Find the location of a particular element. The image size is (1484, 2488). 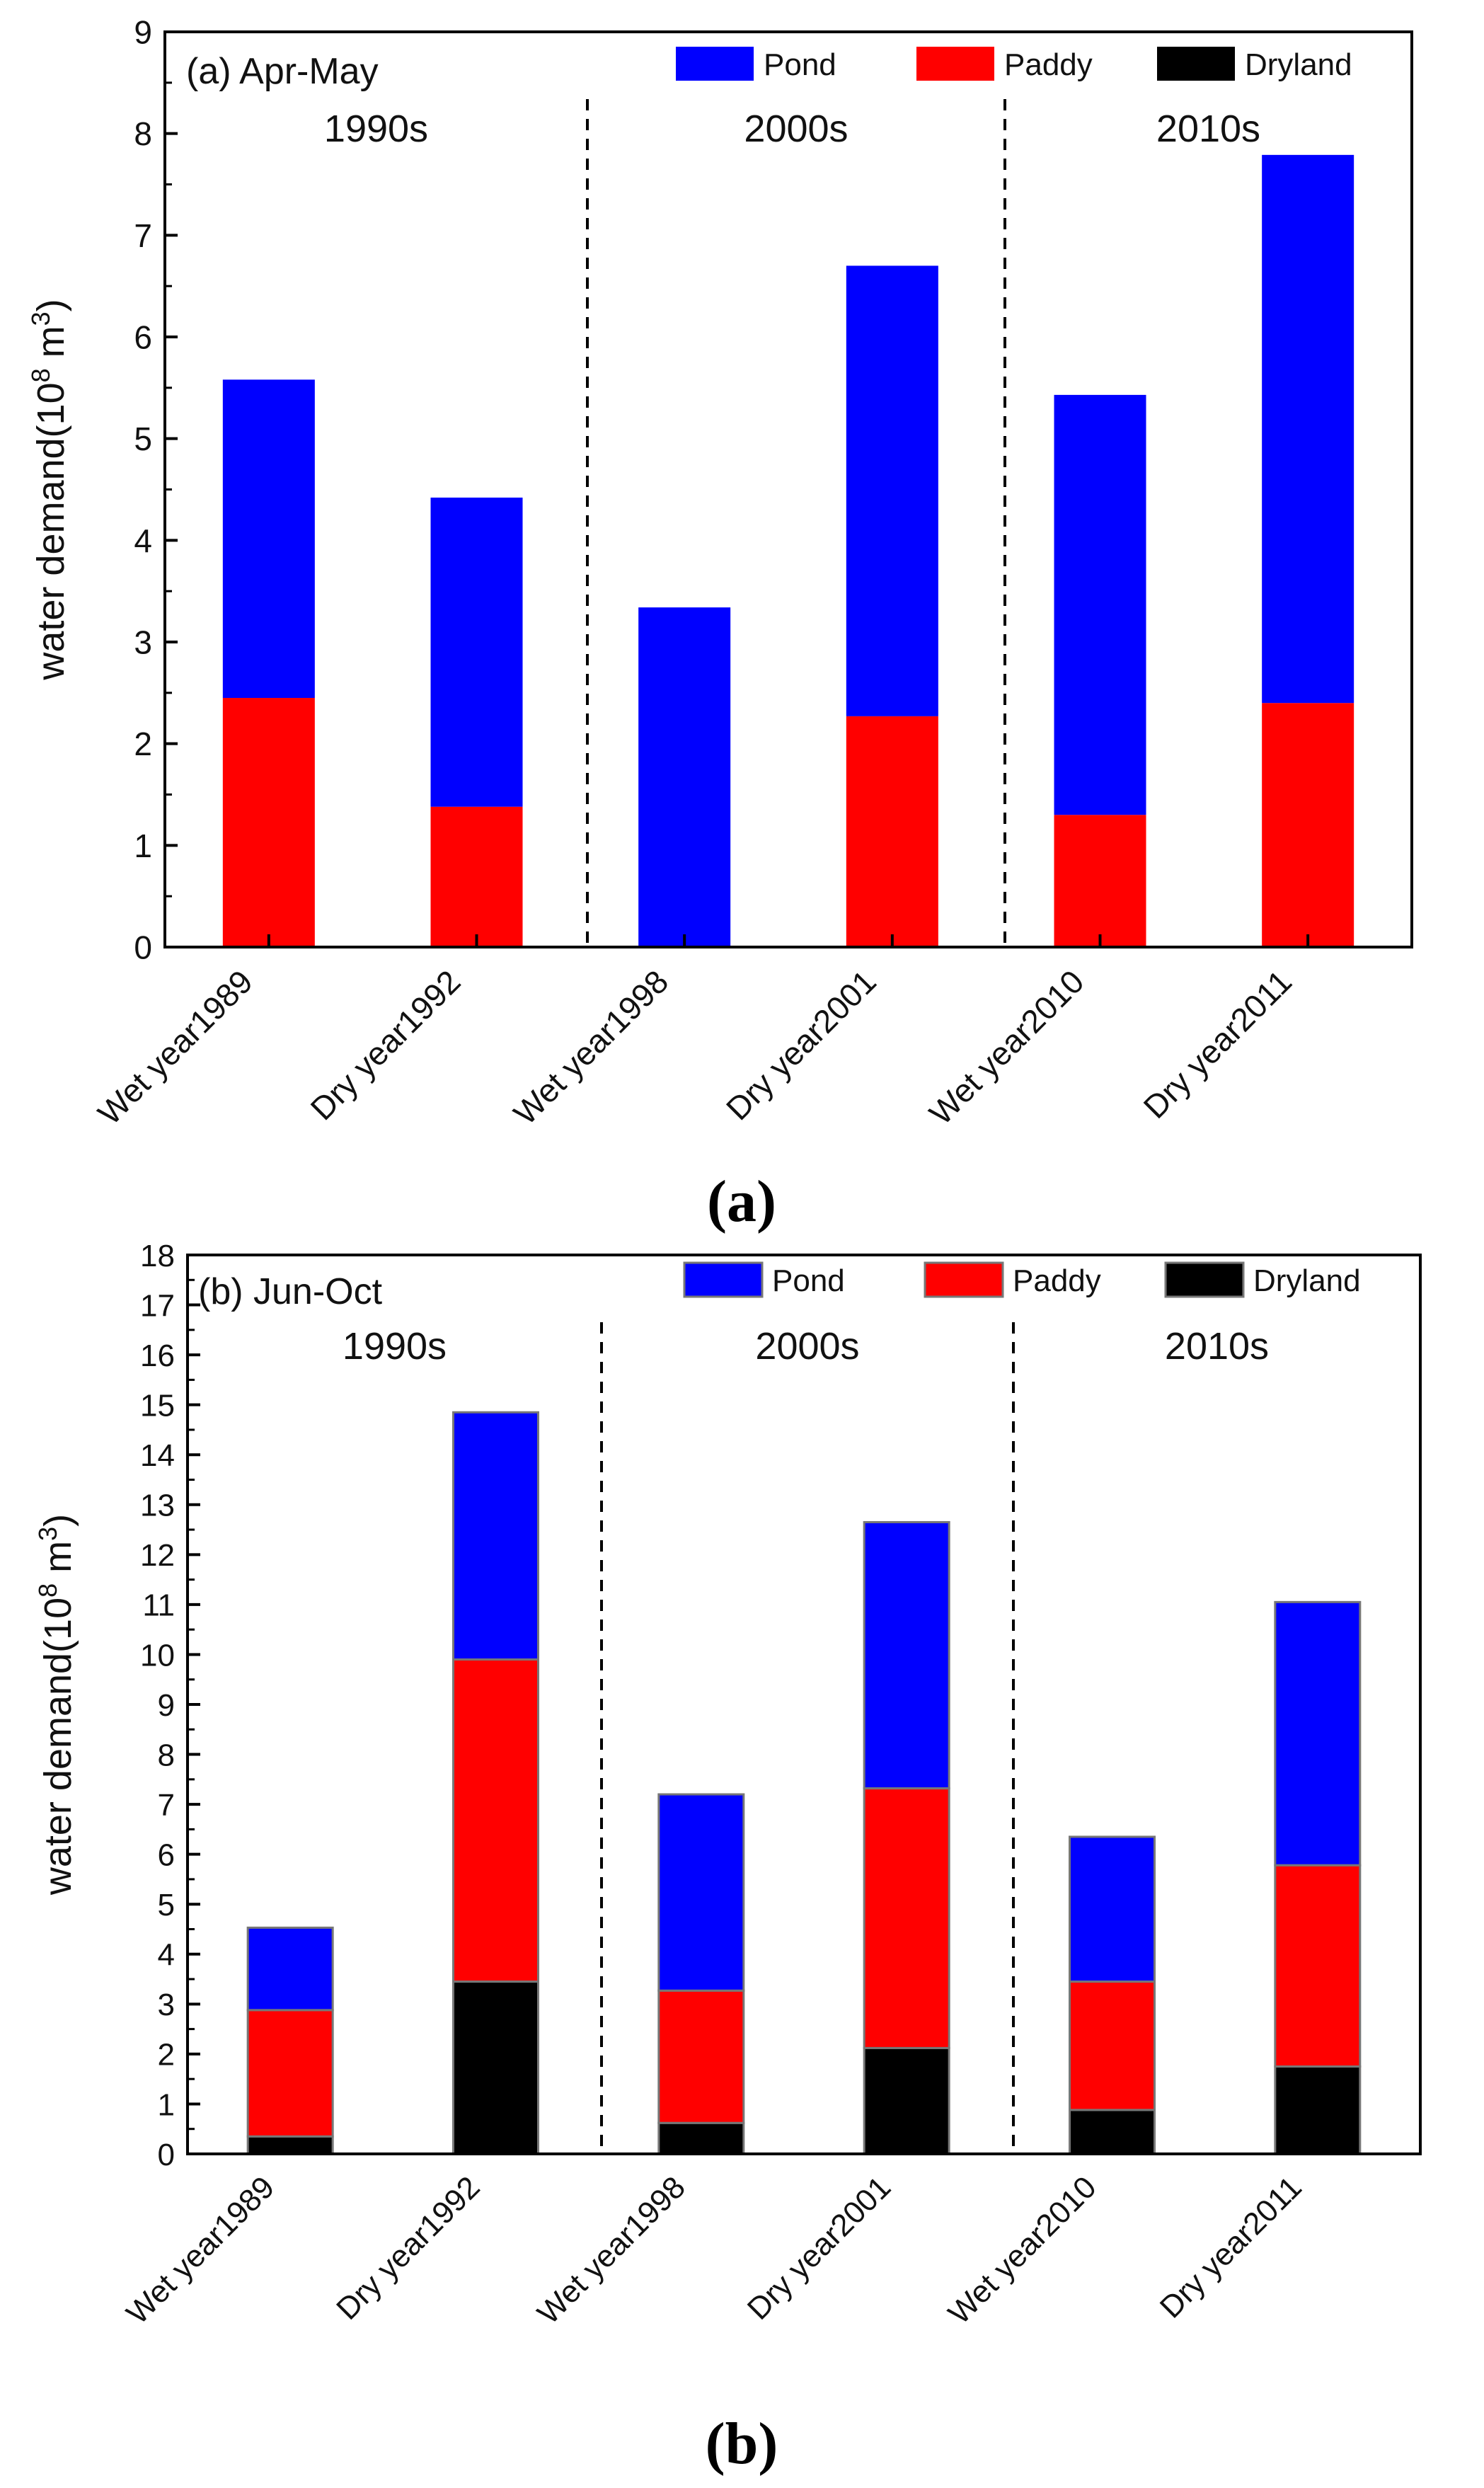

a-y-axis-title-part-4: ) is located at coordinates (51, 305).